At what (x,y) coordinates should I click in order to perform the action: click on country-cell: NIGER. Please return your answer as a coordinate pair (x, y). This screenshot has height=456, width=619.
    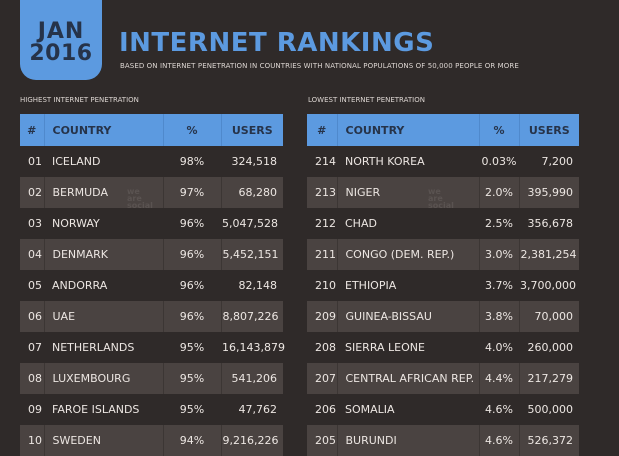
    Looking at the image, I should click on (407, 192).